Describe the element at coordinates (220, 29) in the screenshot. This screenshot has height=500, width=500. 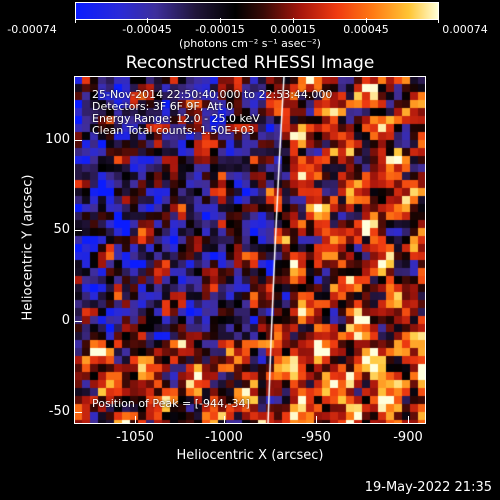
I see `colorbar-tick-label: -0.00015` at that location.